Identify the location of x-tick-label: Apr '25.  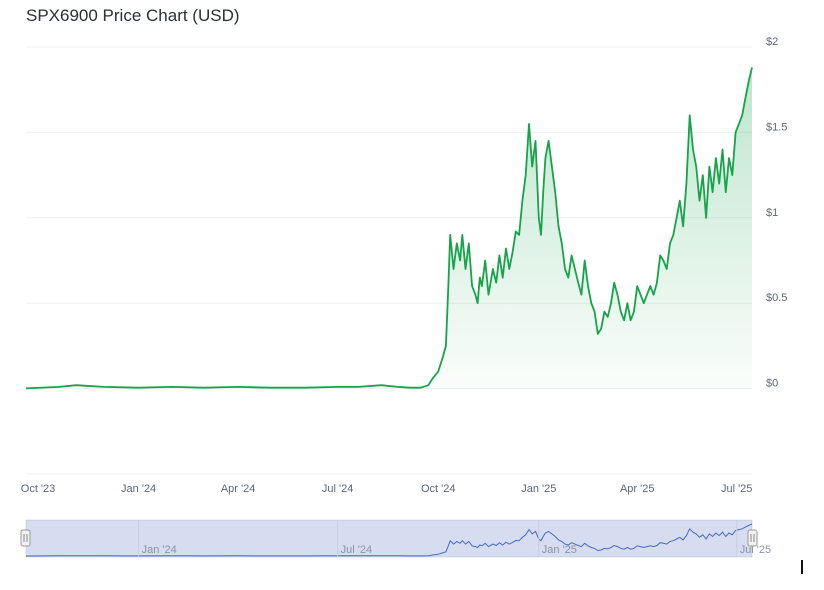
(637, 489).